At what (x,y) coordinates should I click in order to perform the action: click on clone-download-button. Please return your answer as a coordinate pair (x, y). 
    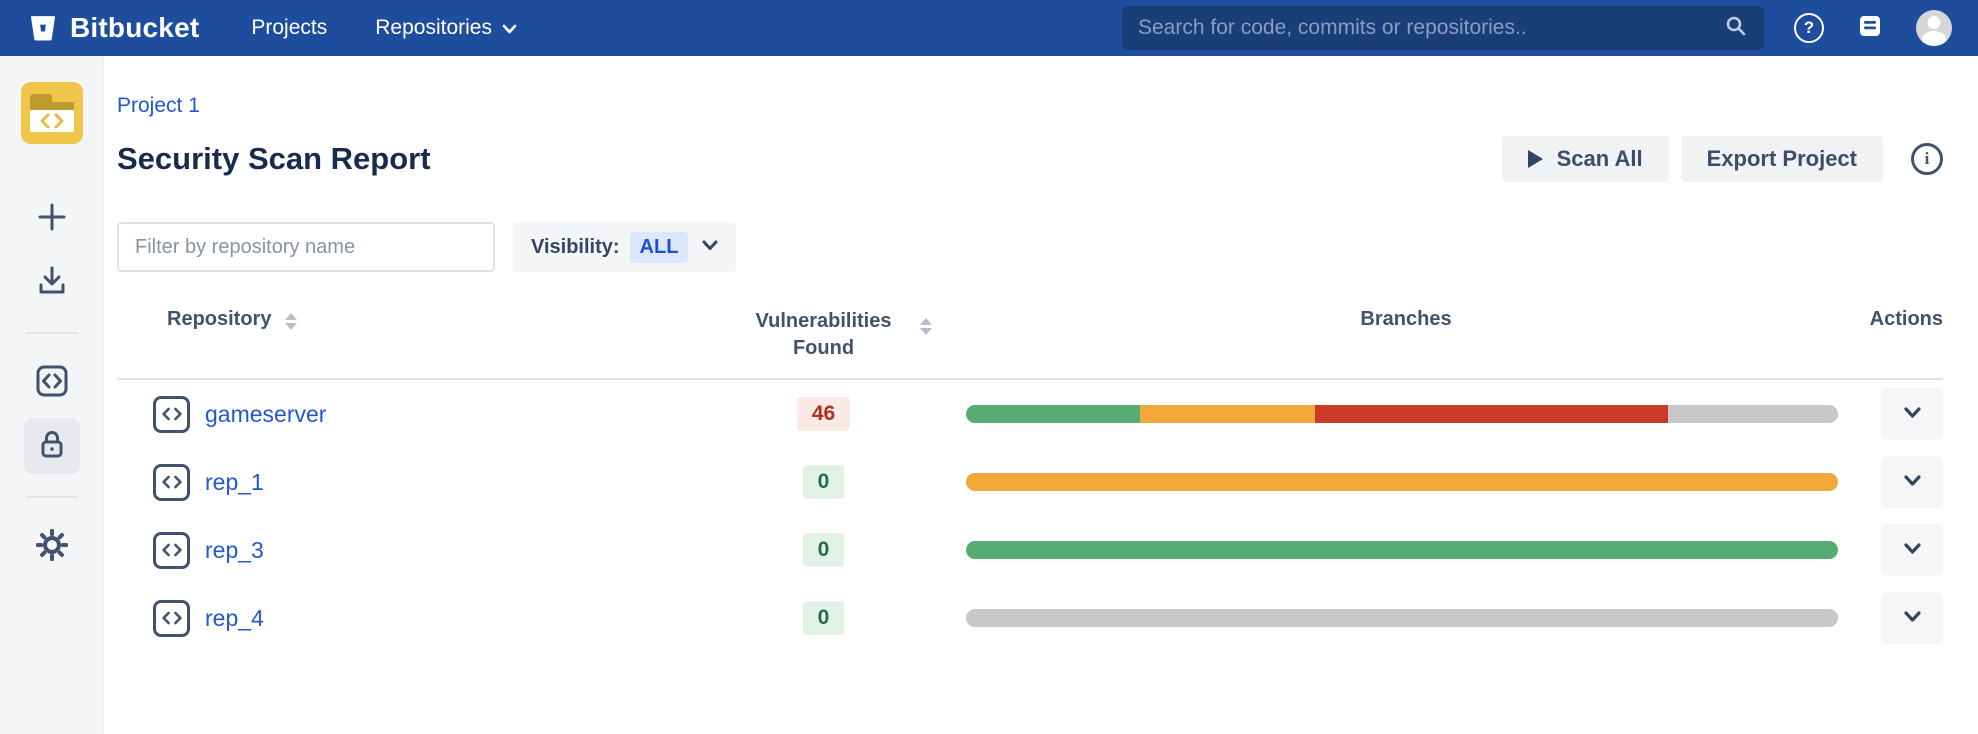
    Looking at the image, I should click on (52, 282).